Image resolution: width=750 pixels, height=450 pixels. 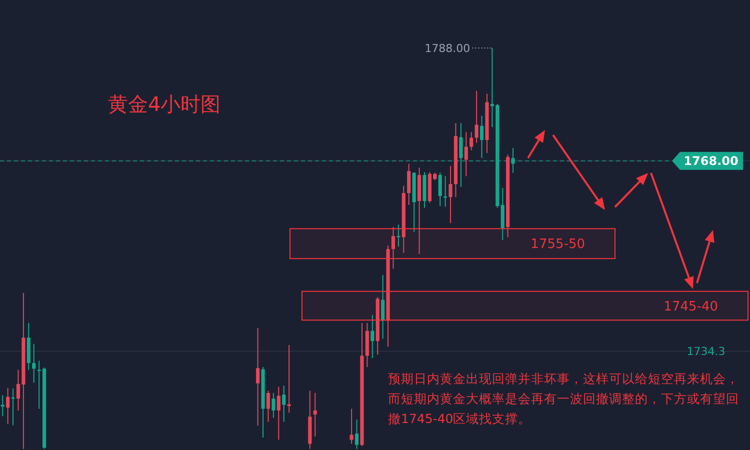 What do you see at coordinates (557, 244) in the screenshot?
I see `band-label: 1755-50` at bounding box center [557, 244].